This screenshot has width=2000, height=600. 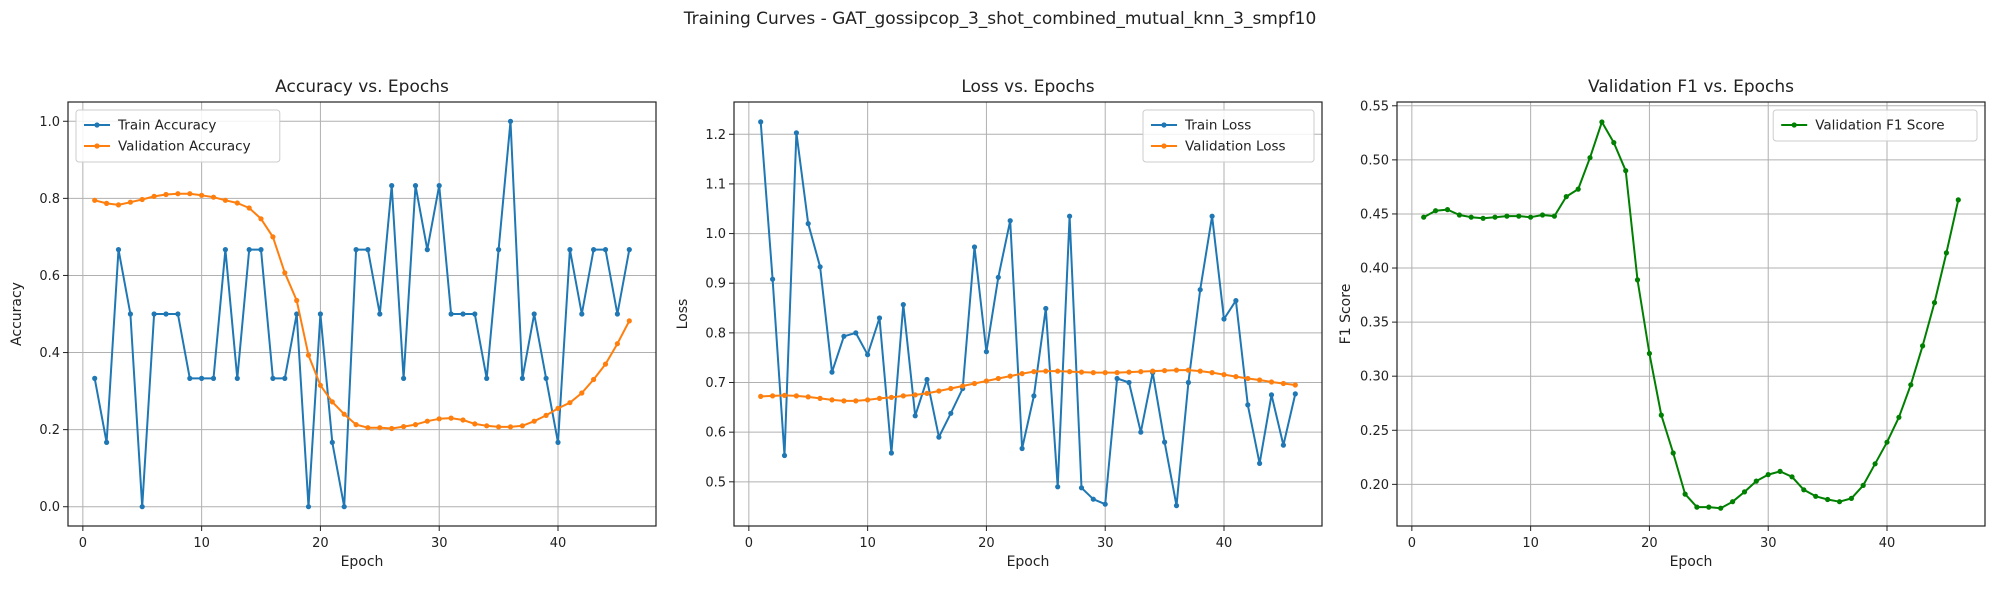 What do you see at coordinates (184, 147) in the screenshot?
I see `legend-label: Validation Accuracy` at bounding box center [184, 147].